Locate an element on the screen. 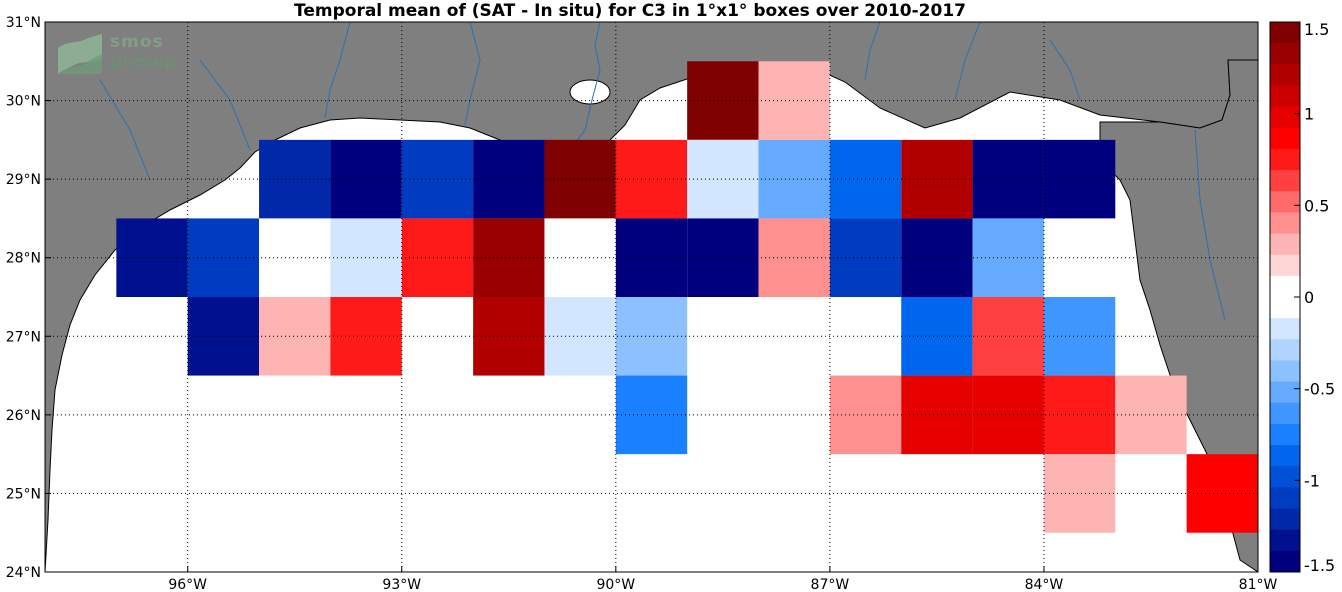  colorbar: 1.5 1 0.5 0 -0.5 -1 -1.5 is located at coordinates (1302, 297).